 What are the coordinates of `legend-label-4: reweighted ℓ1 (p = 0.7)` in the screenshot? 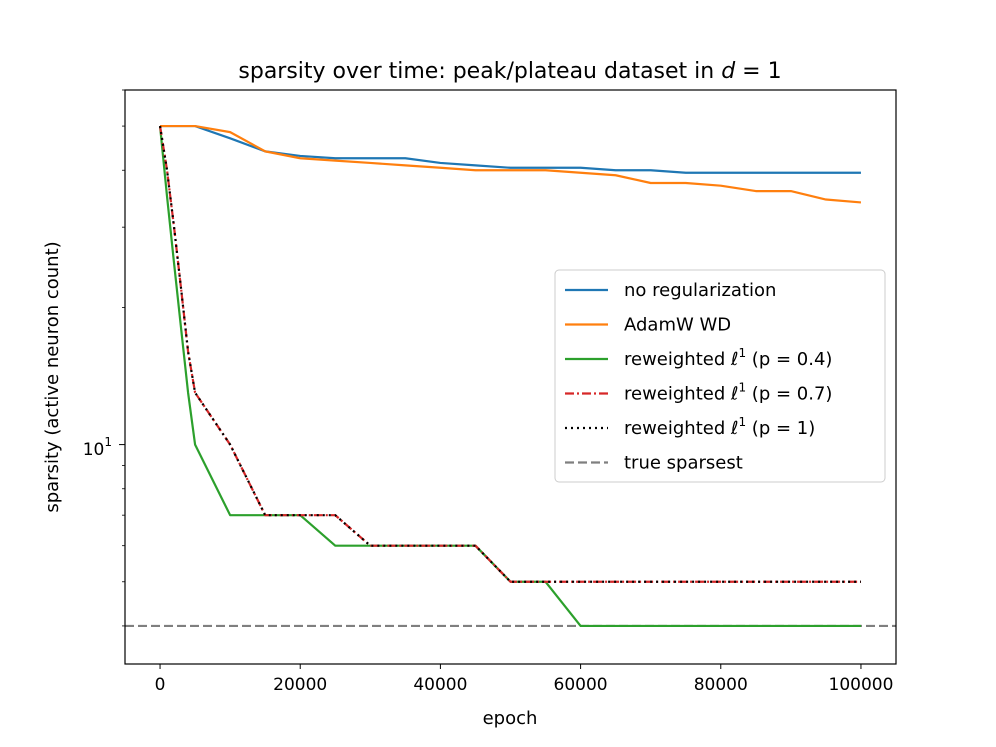 It's located at (728, 393).